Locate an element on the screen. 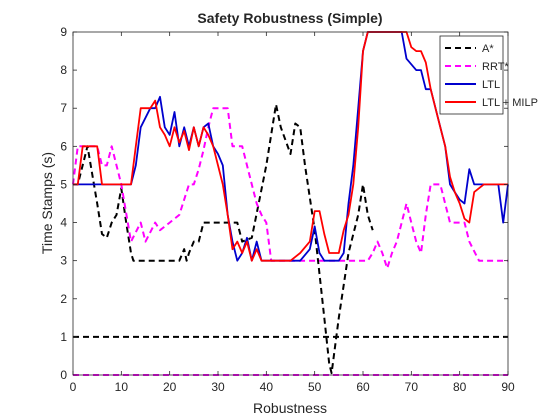  x-tick-label: 60 is located at coordinates (363, 387).